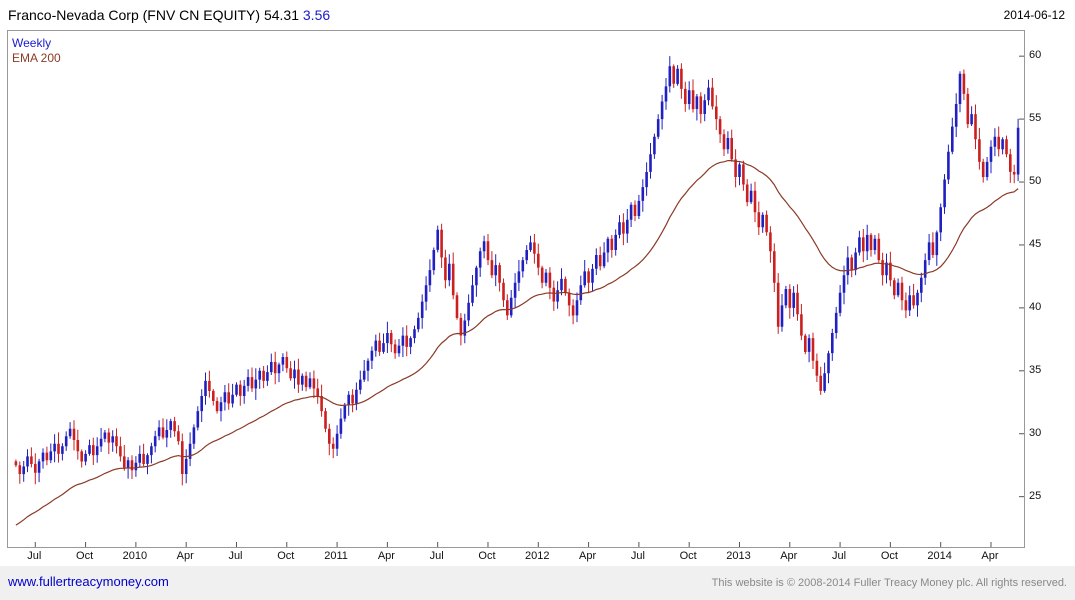 This screenshot has width=1075, height=600. I want to click on y-axis-label: 30, so click(1035, 432).